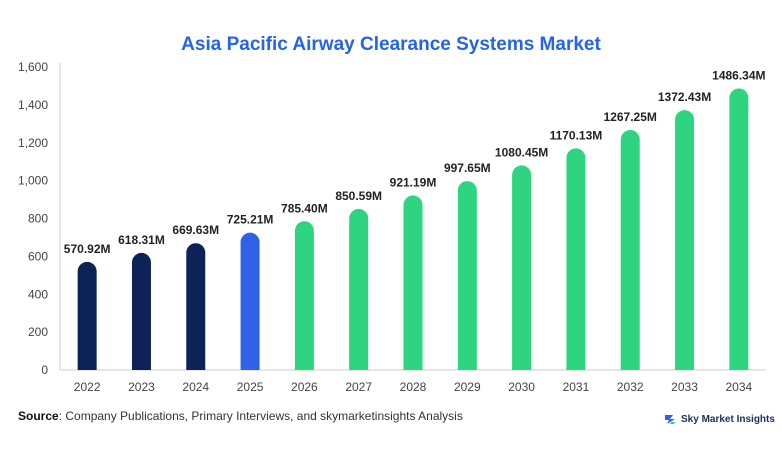  Describe the element at coordinates (467, 168) in the screenshot. I see `data-label: 997.65M` at that location.